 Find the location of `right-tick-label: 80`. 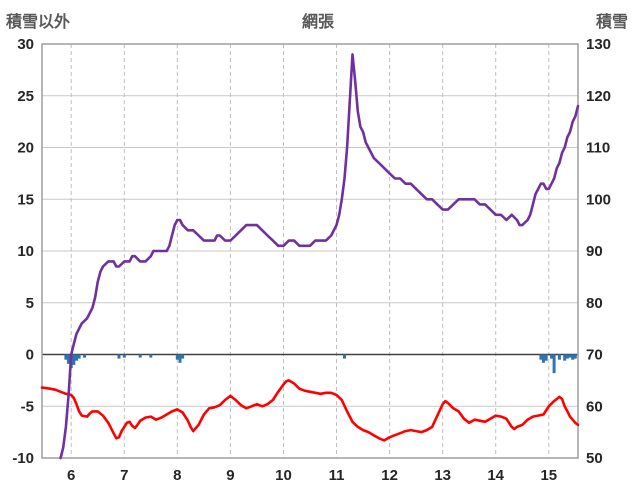

right-tick-label: 80 is located at coordinates (594, 303).